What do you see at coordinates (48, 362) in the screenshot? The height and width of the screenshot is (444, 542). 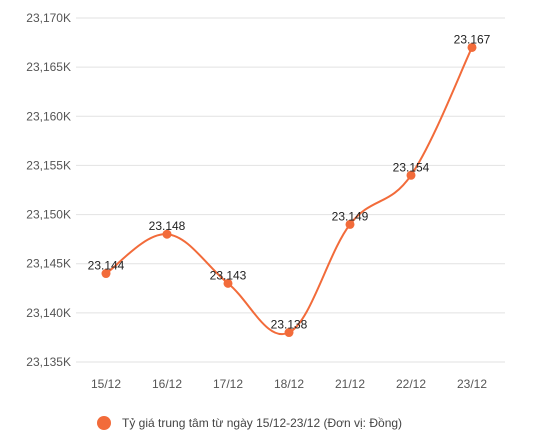 I see `y-tick-label: 23,135K` at bounding box center [48, 362].